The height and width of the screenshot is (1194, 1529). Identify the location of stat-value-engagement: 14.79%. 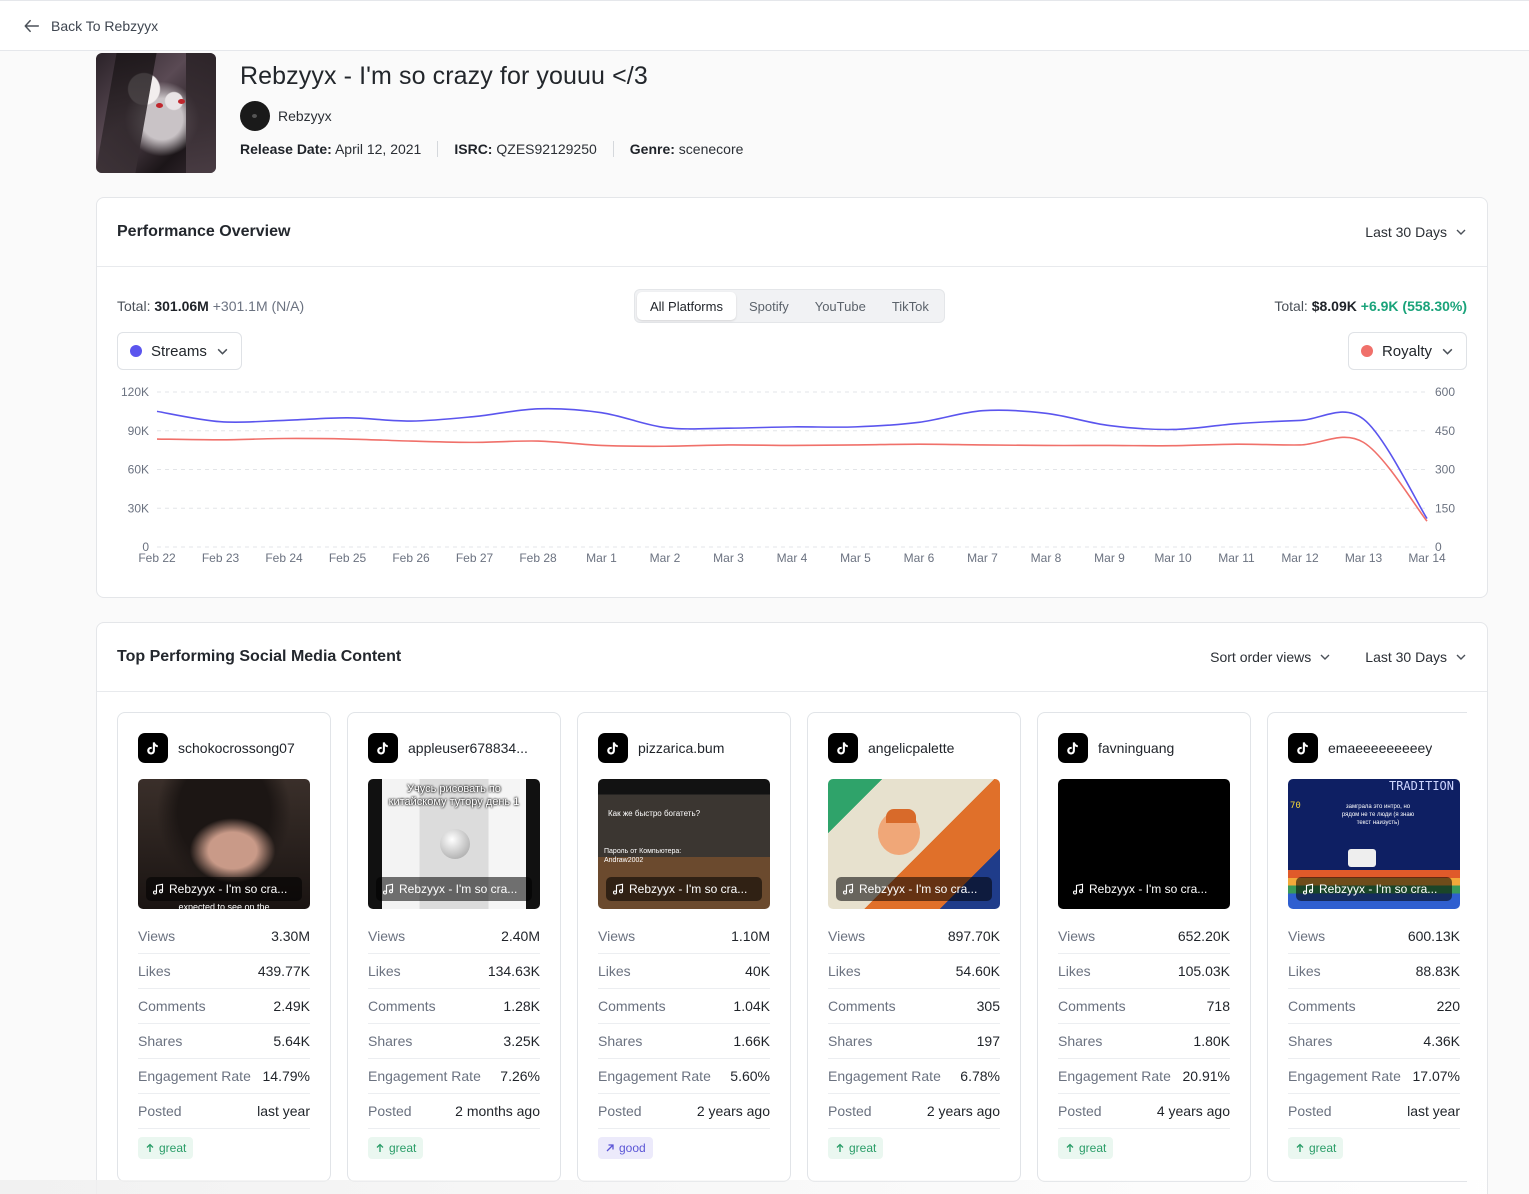
(286, 1076).